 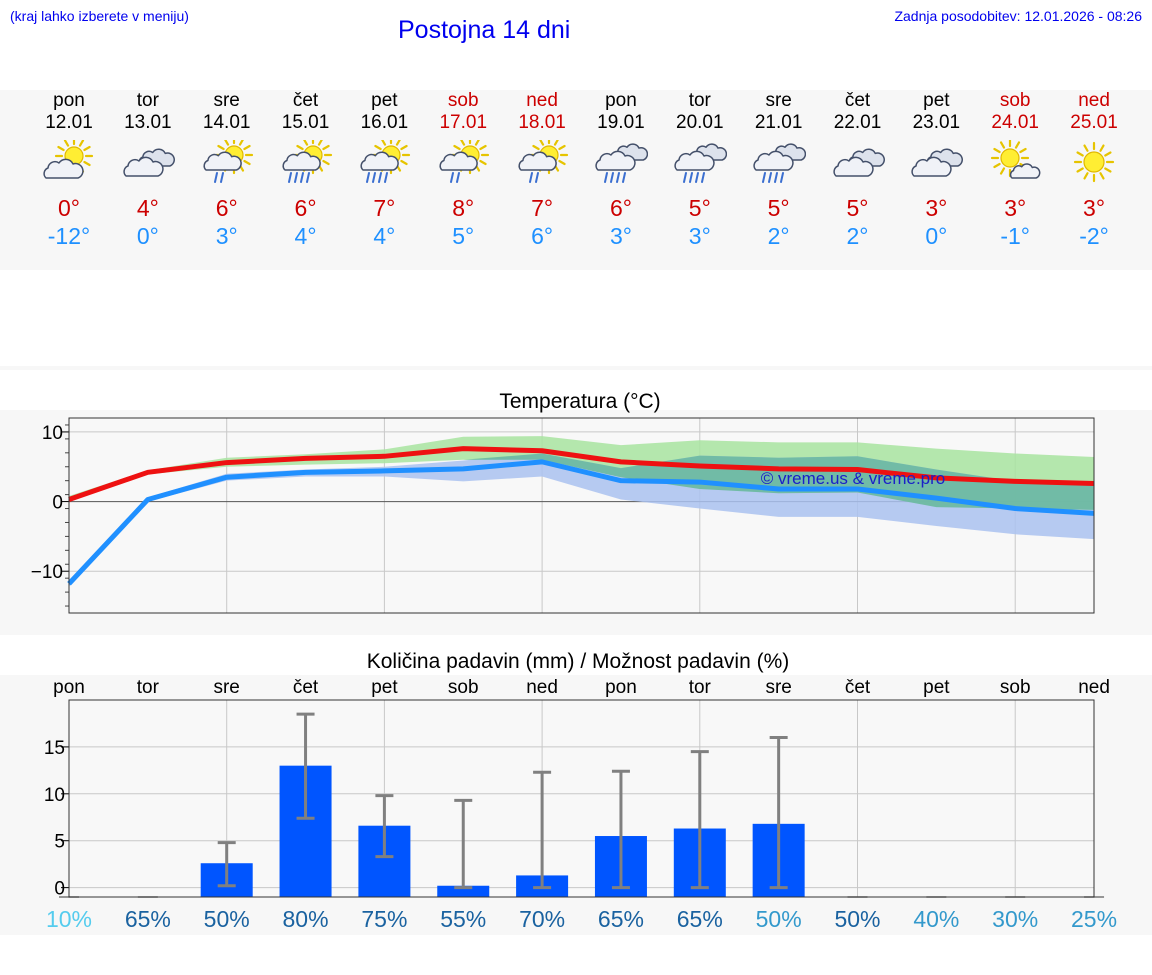 I want to click on day-max-temp: 0°, so click(x=69, y=208).